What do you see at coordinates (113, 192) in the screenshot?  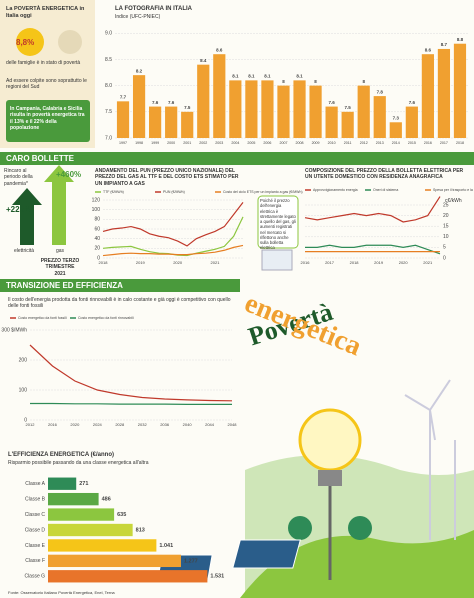 I see `legend-label: TTF (€/MWh)` at bounding box center [113, 192].